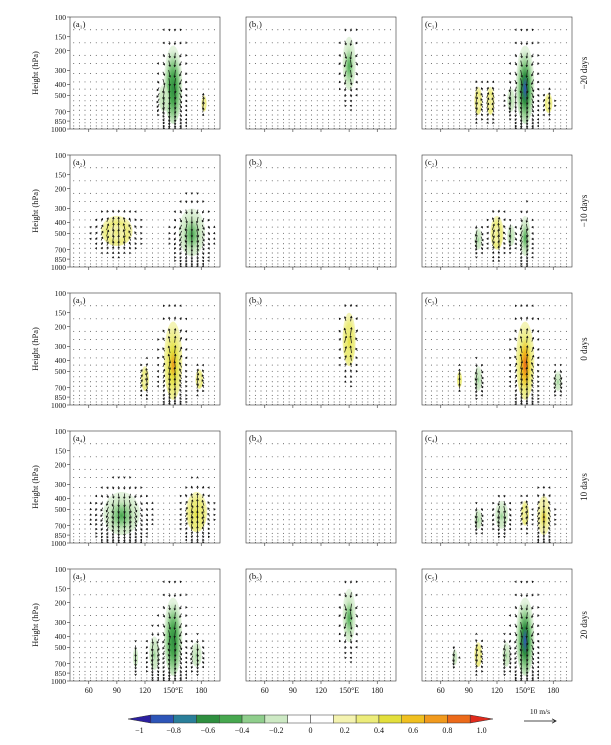 This screenshot has width=611, height=745. Describe the element at coordinates (509, 360) in the screenshot. I see `shading` at that location.